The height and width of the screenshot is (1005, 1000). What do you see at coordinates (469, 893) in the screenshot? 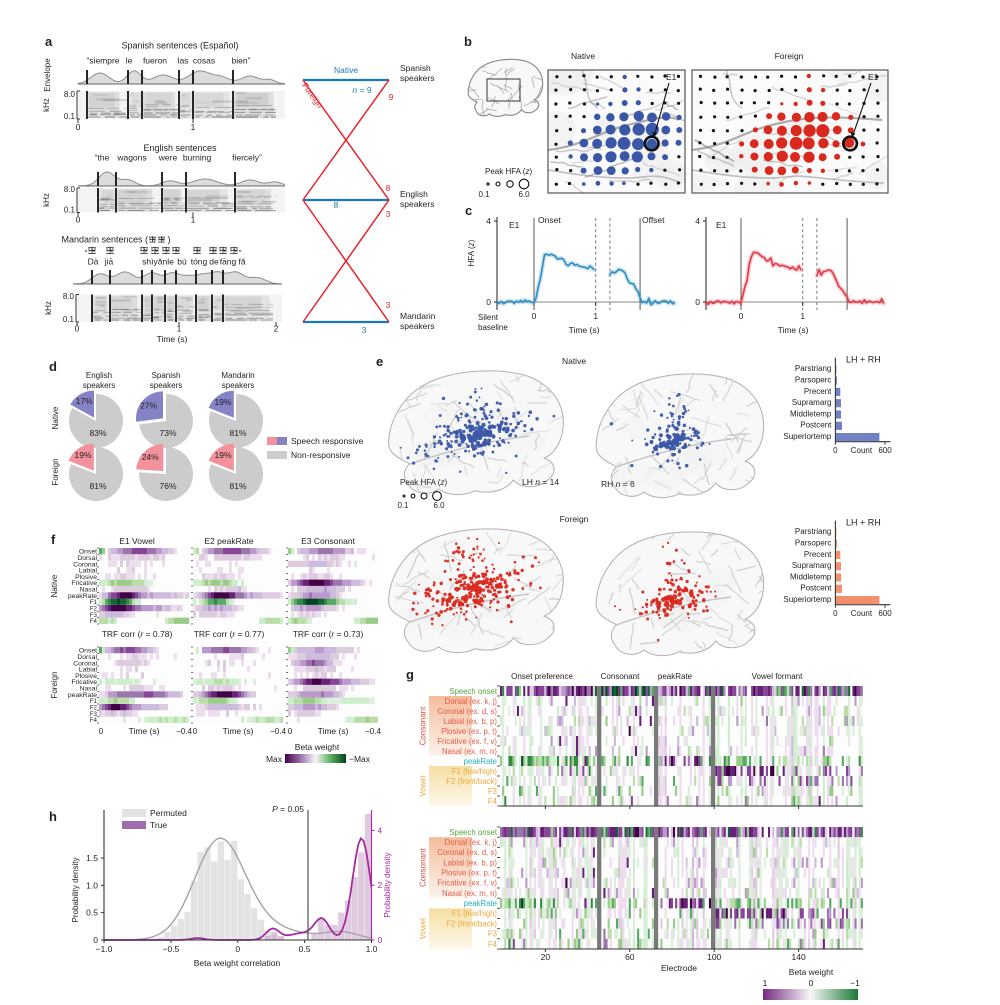
I see `svg-text: Nasal (ex. m, n)` at bounding box center [469, 893].